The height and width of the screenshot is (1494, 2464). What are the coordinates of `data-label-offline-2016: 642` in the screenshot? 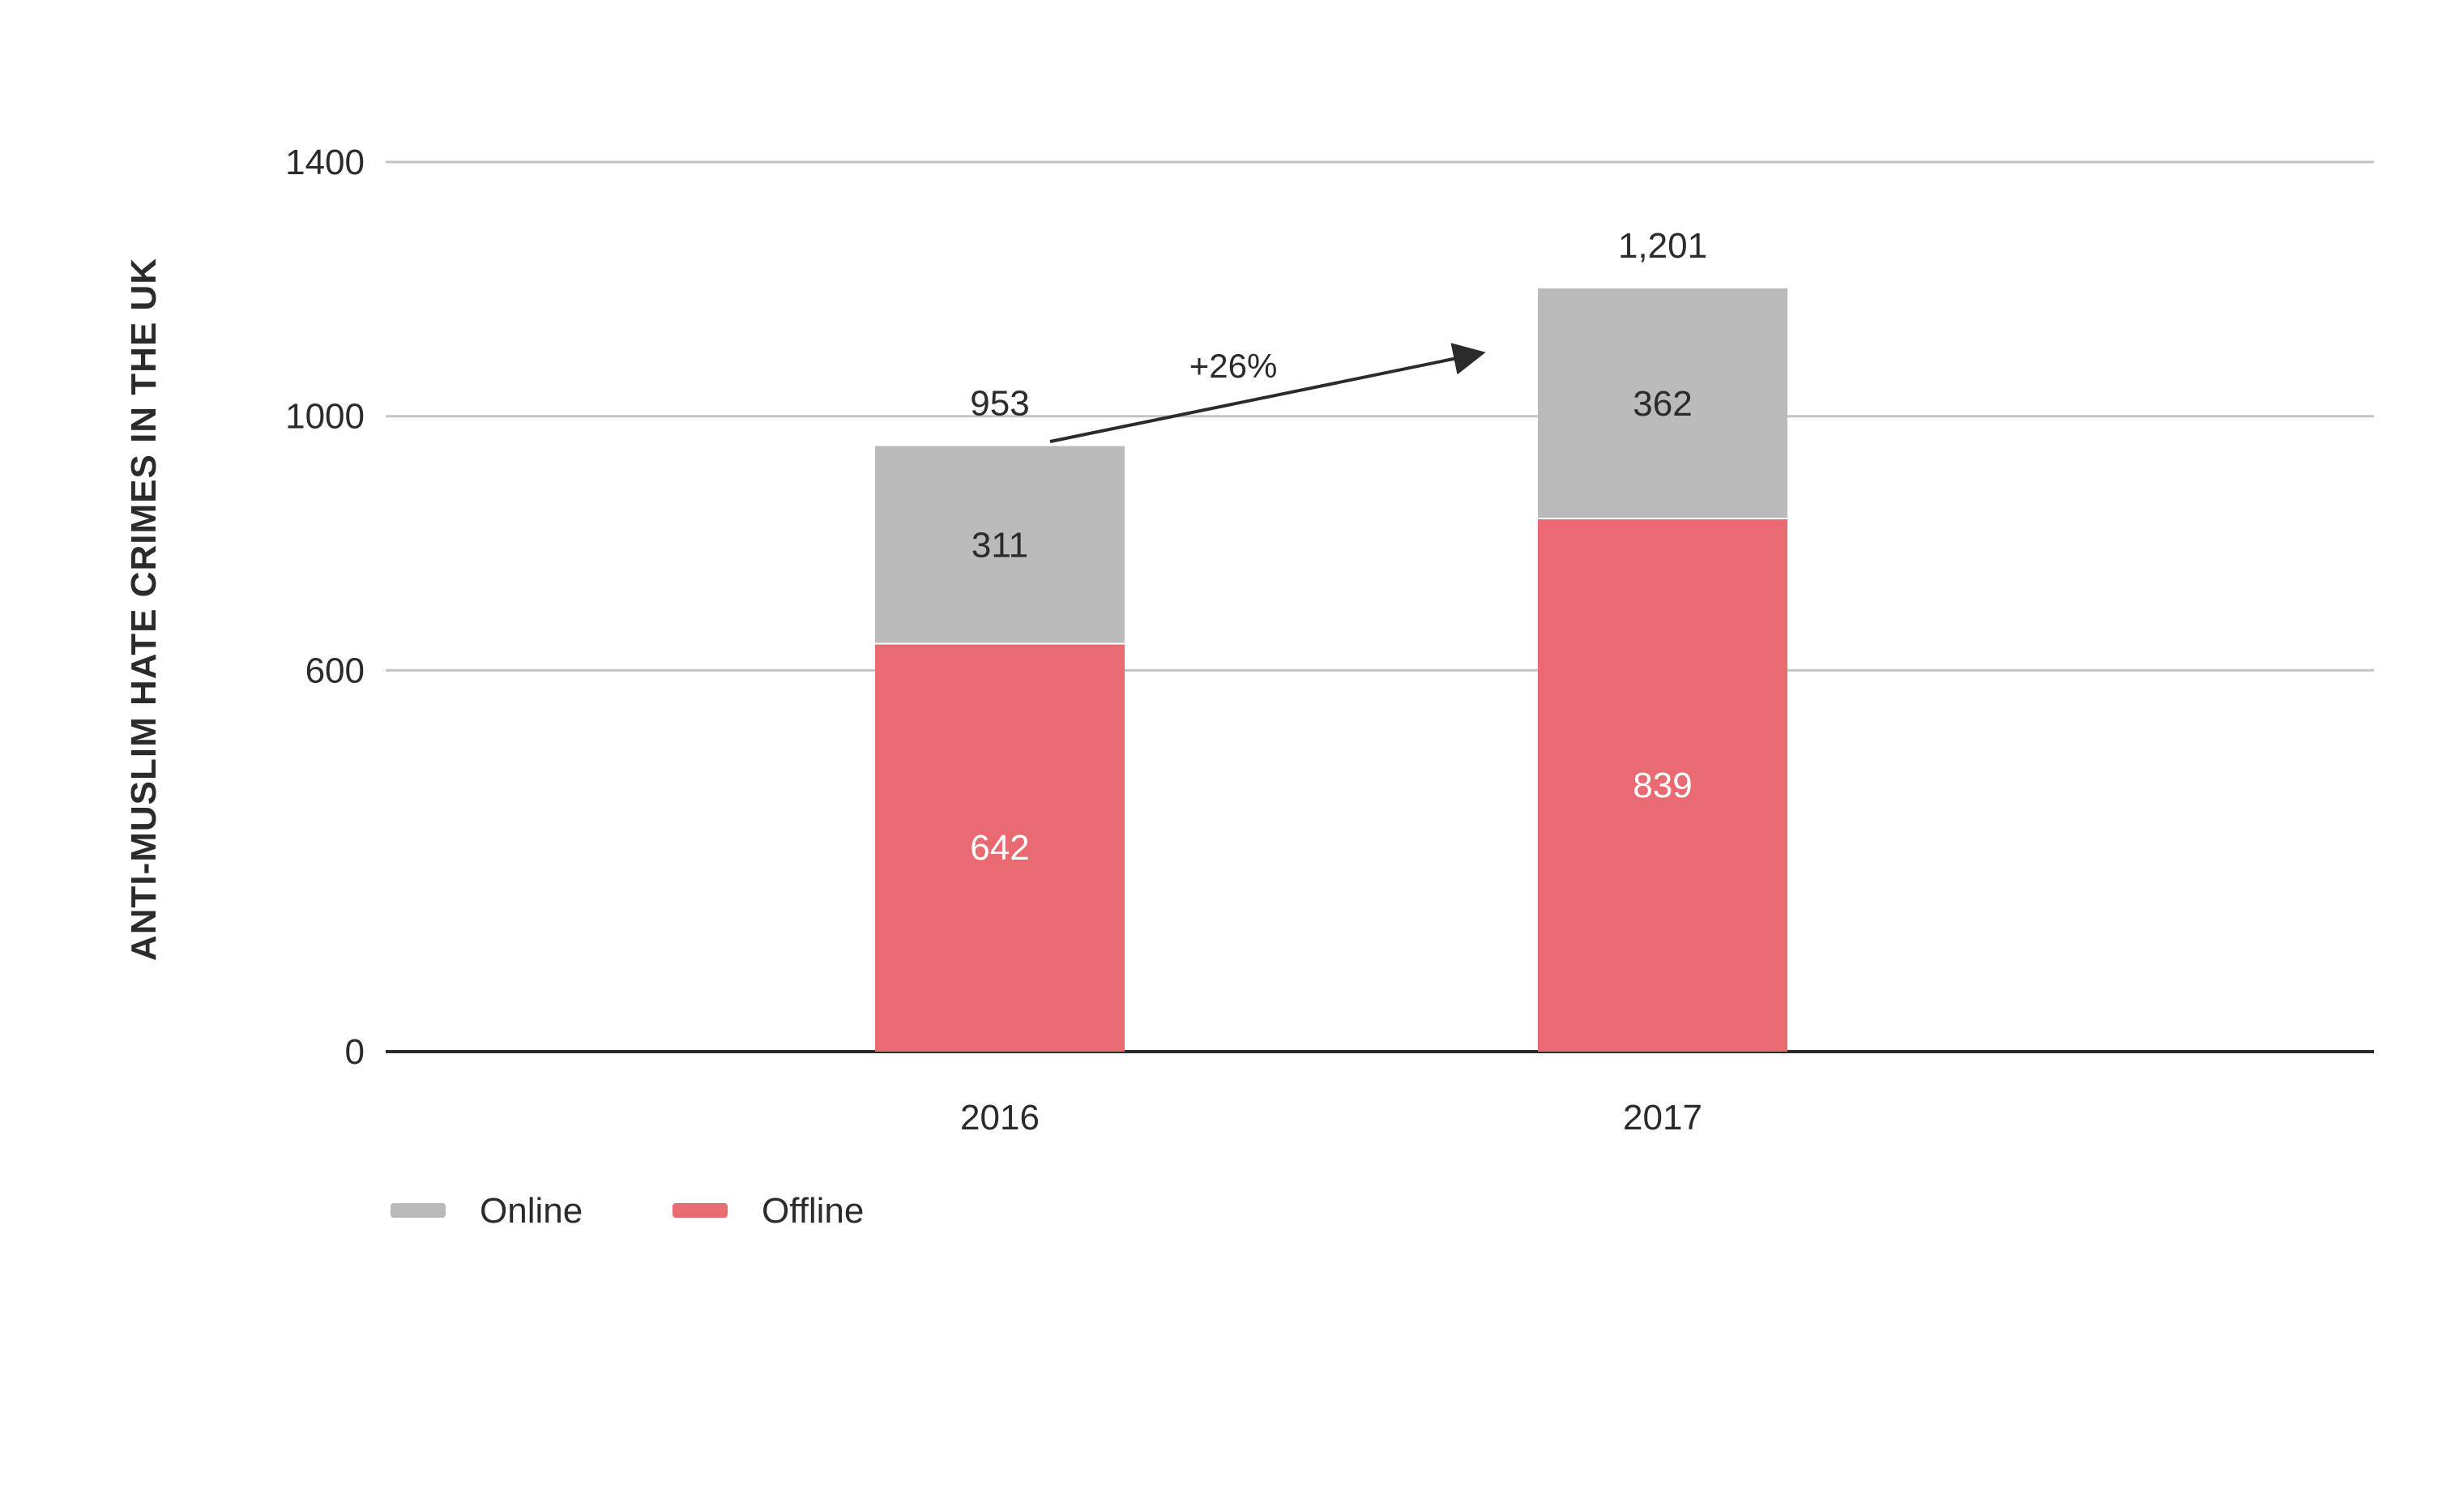 It's located at (999, 848).